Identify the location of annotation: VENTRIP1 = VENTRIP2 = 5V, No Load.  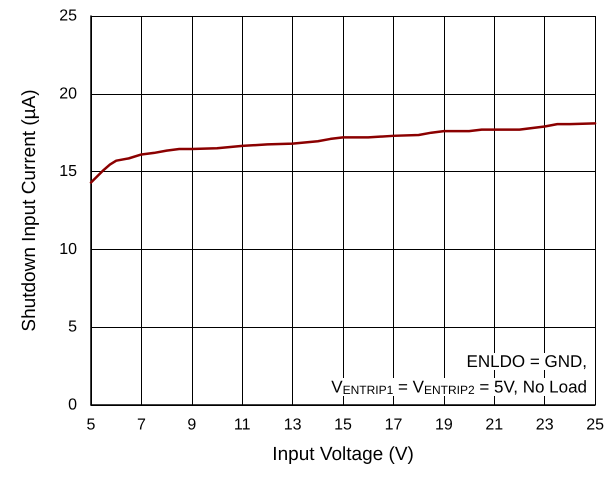
(459, 387).